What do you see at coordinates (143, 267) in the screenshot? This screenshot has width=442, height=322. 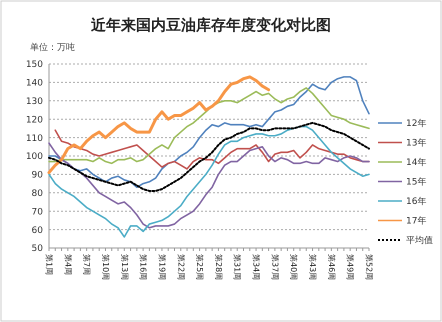 I see `x-tick-label: 第16周` at bounding box center [143, 267].